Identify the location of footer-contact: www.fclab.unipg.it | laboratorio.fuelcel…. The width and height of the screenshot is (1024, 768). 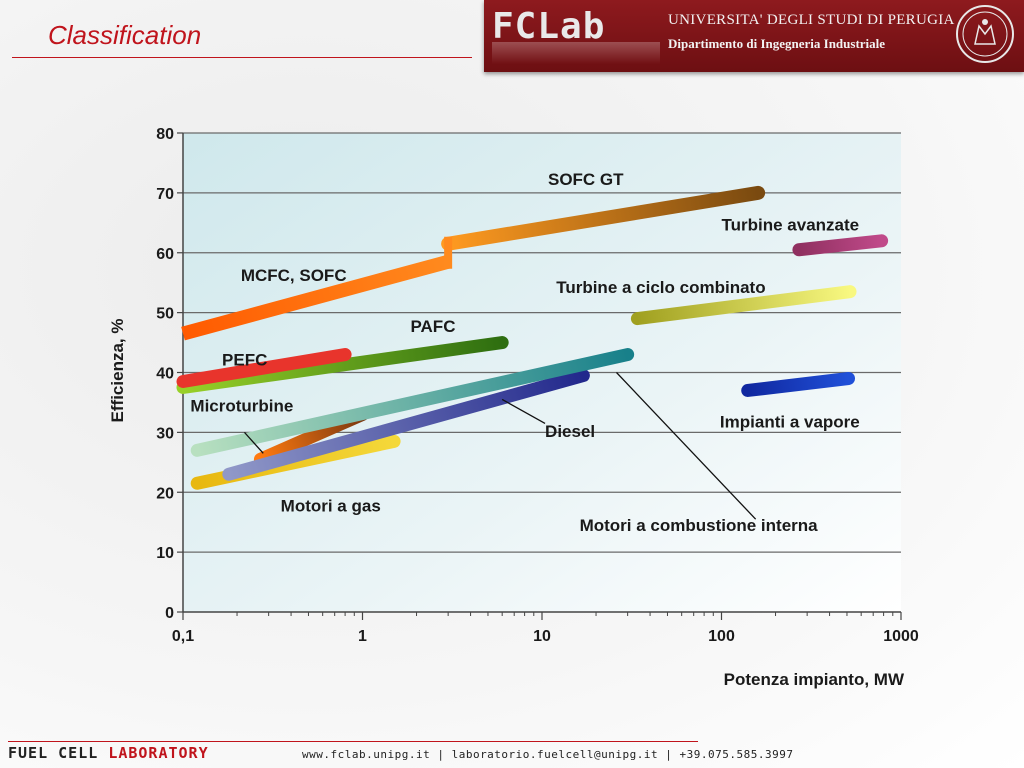
(548, 754).